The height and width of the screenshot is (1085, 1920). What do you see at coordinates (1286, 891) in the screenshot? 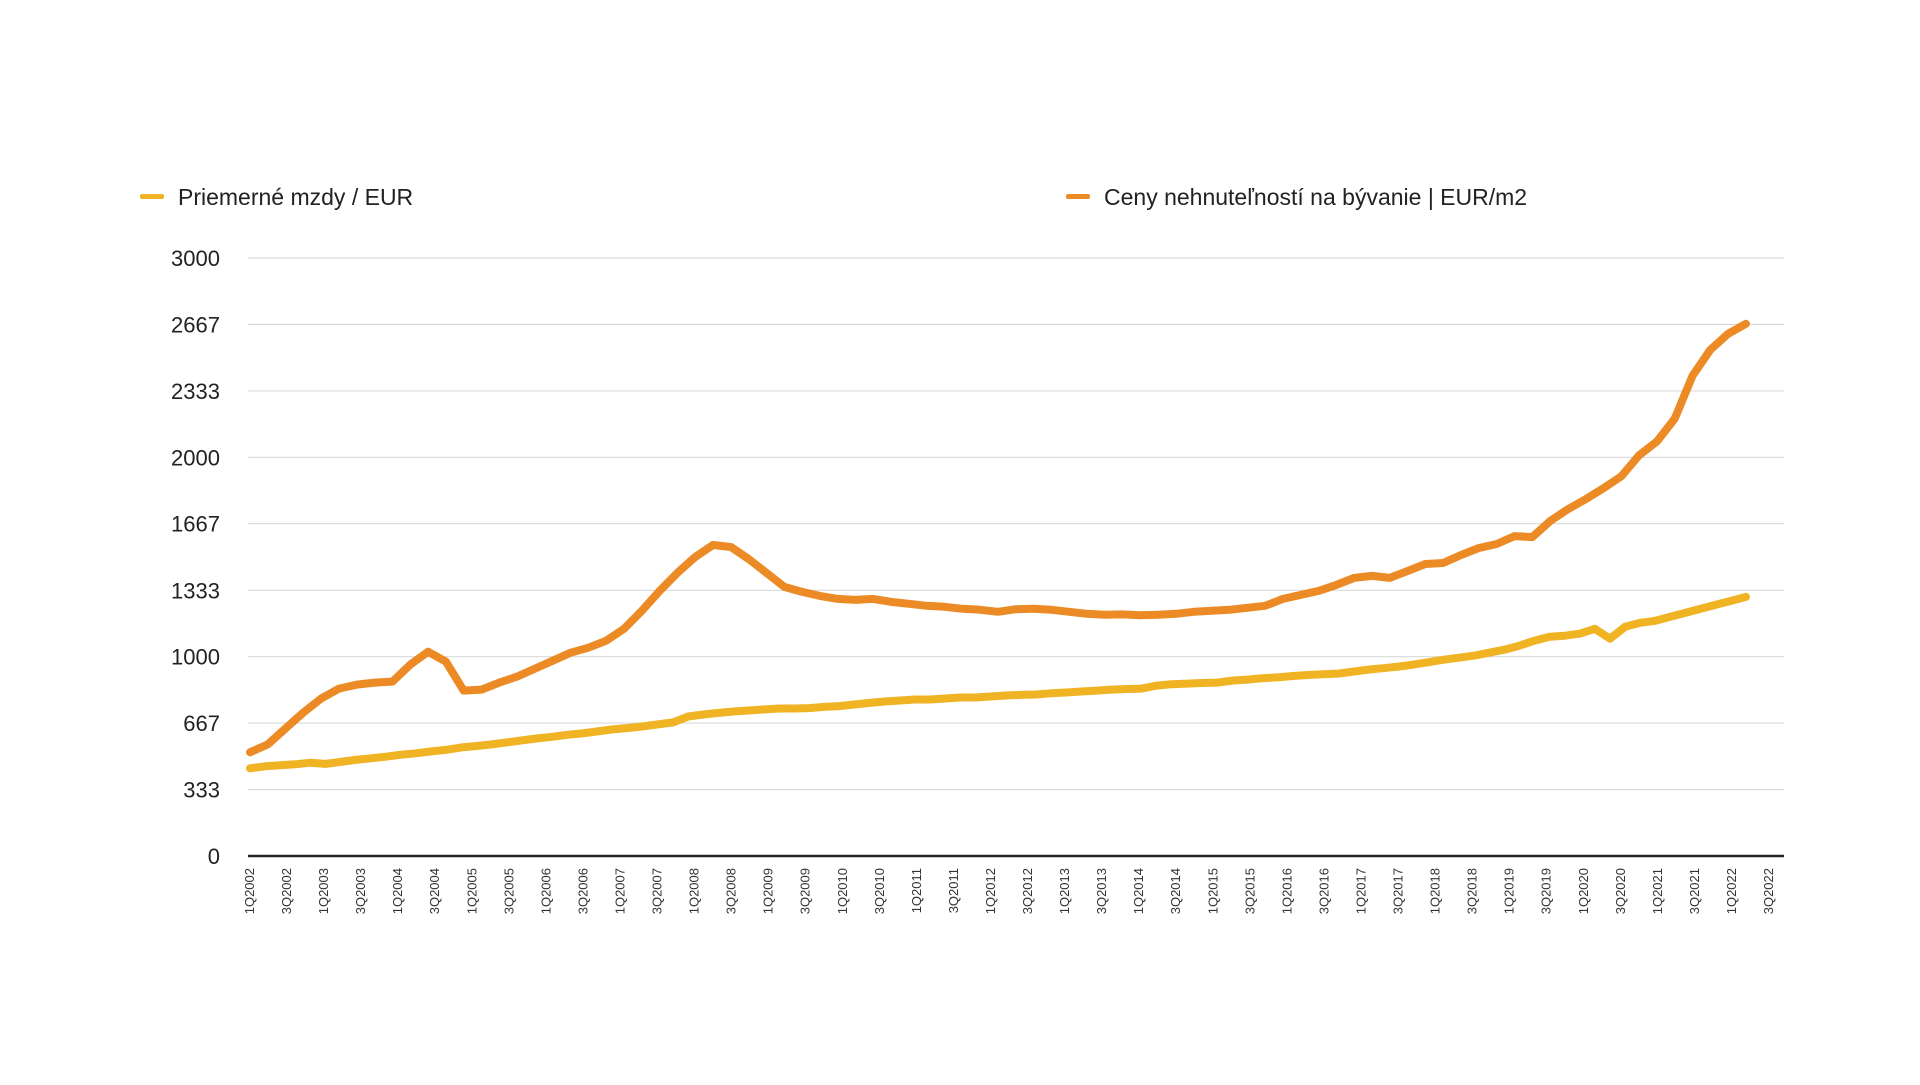
I see `x-tick-label: 1Q2016` at bounding box center [1286, 891].